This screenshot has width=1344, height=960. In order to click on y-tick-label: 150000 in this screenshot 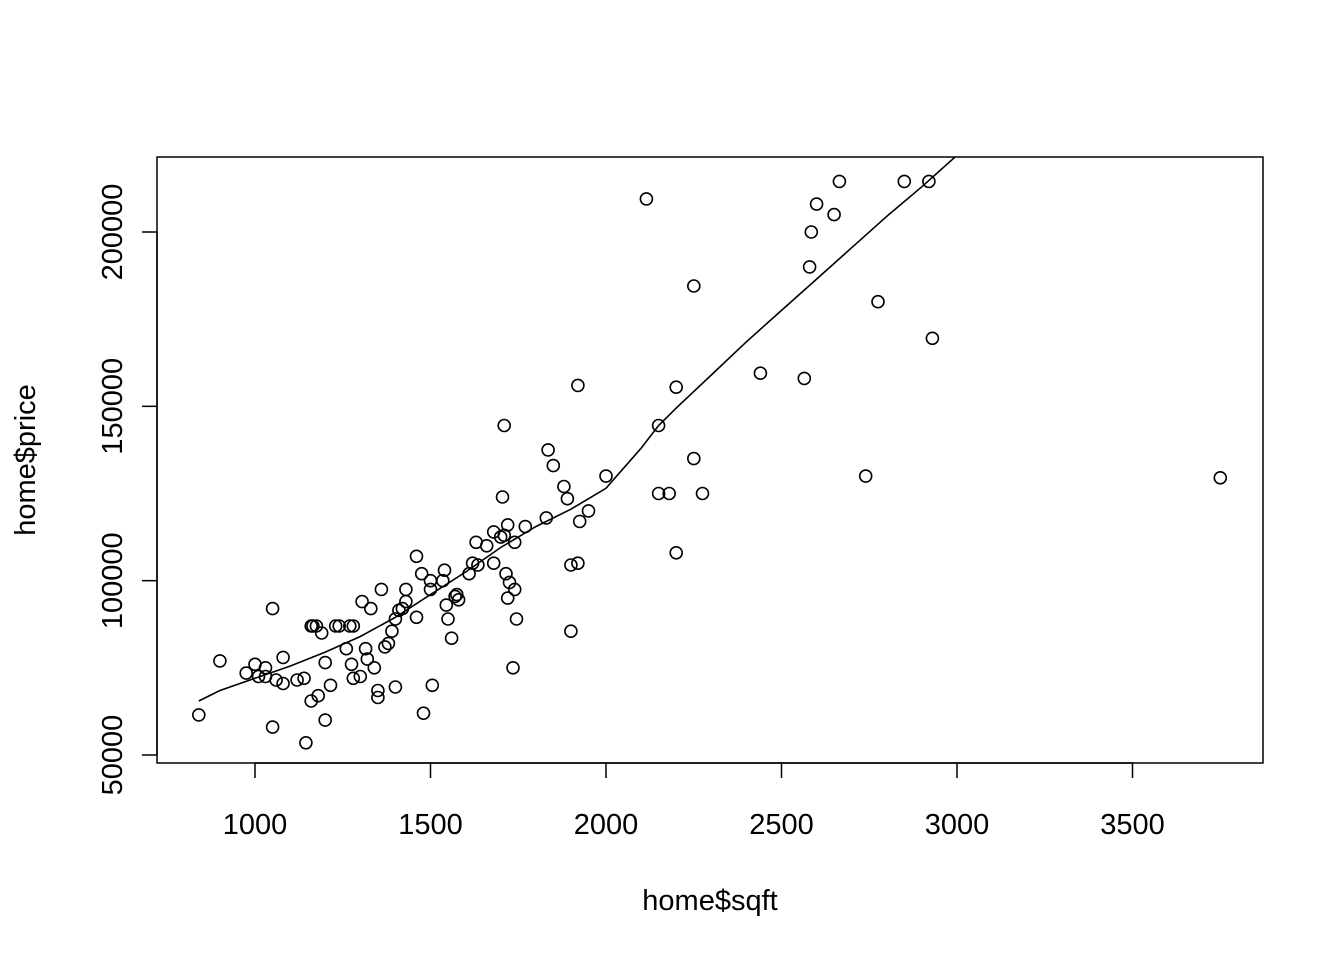, I will do `click(113, 406)`.